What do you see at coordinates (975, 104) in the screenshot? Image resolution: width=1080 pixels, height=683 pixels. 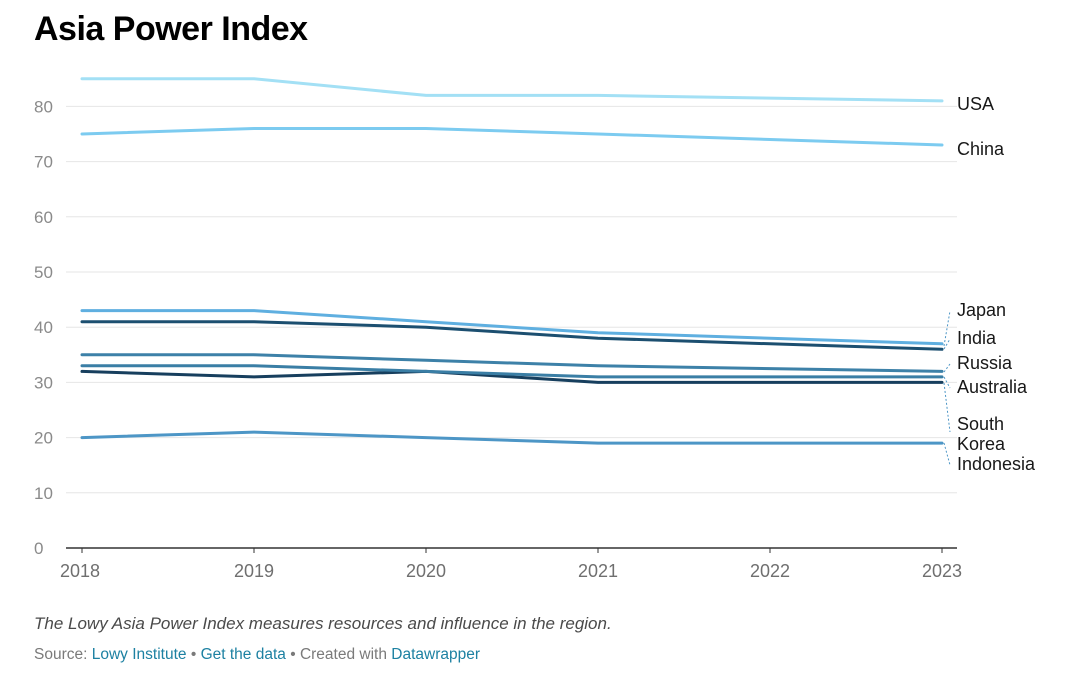 I see `series-label-usa: USA` at bounding box center [975, 104].